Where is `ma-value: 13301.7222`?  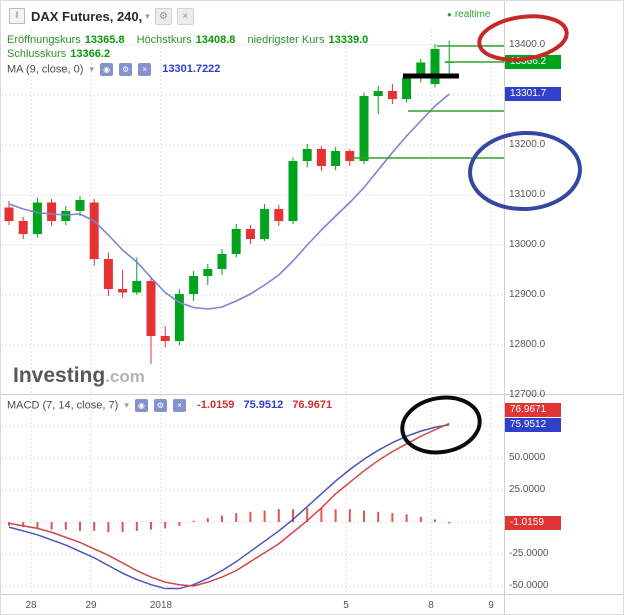 ma-value: 13301.7222 is located at coordinates (191, 69).